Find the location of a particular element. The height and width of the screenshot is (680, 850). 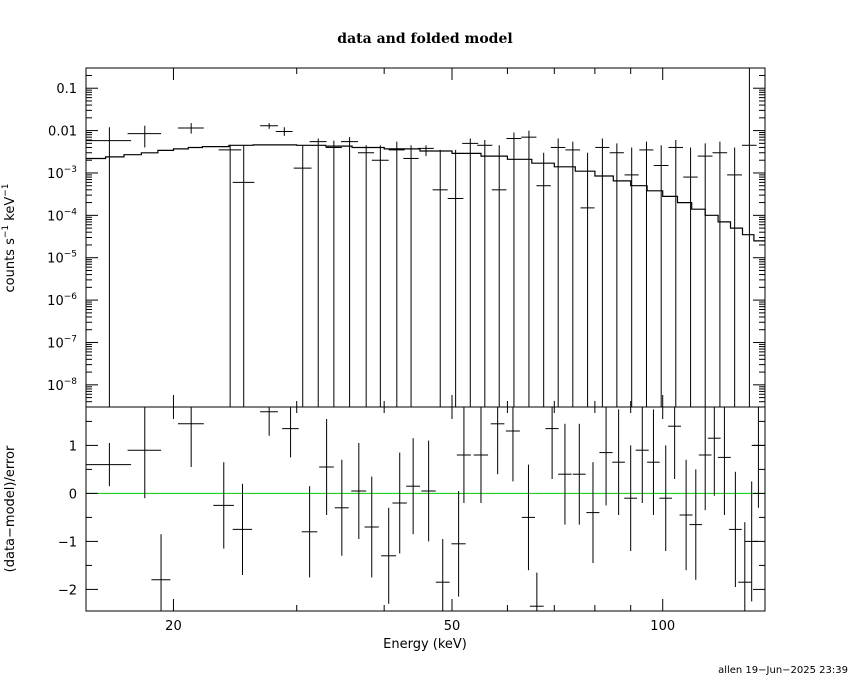

bottom-y-tick-label: −1 is located at coordinates (67, 542).